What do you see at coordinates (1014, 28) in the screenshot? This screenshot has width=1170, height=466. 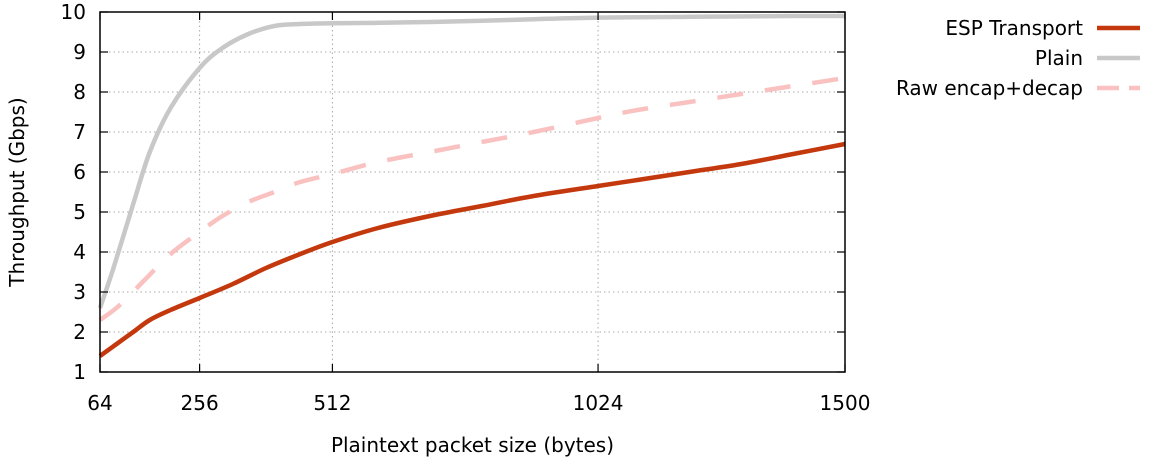 I see `legend-label: ESP Transport` at bounding box center [1014, 28].